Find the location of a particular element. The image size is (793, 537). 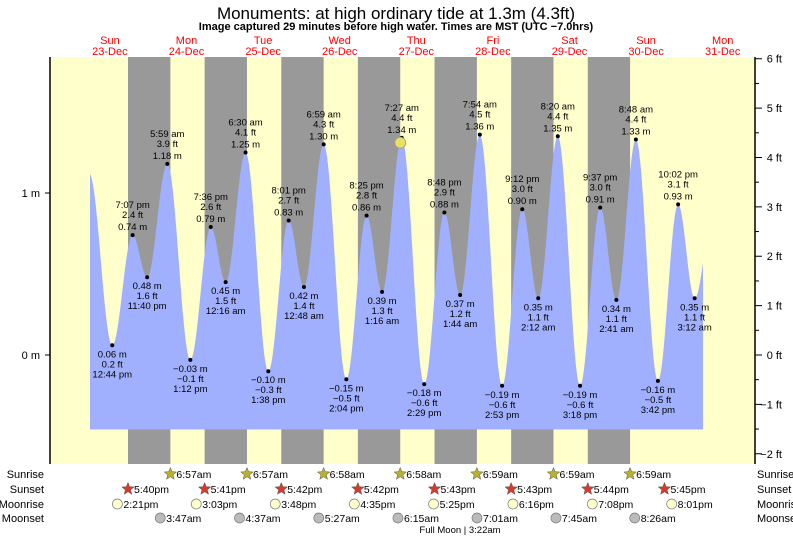

low-tide-feet: −0.6 ft is located at coordinates (502, 405).